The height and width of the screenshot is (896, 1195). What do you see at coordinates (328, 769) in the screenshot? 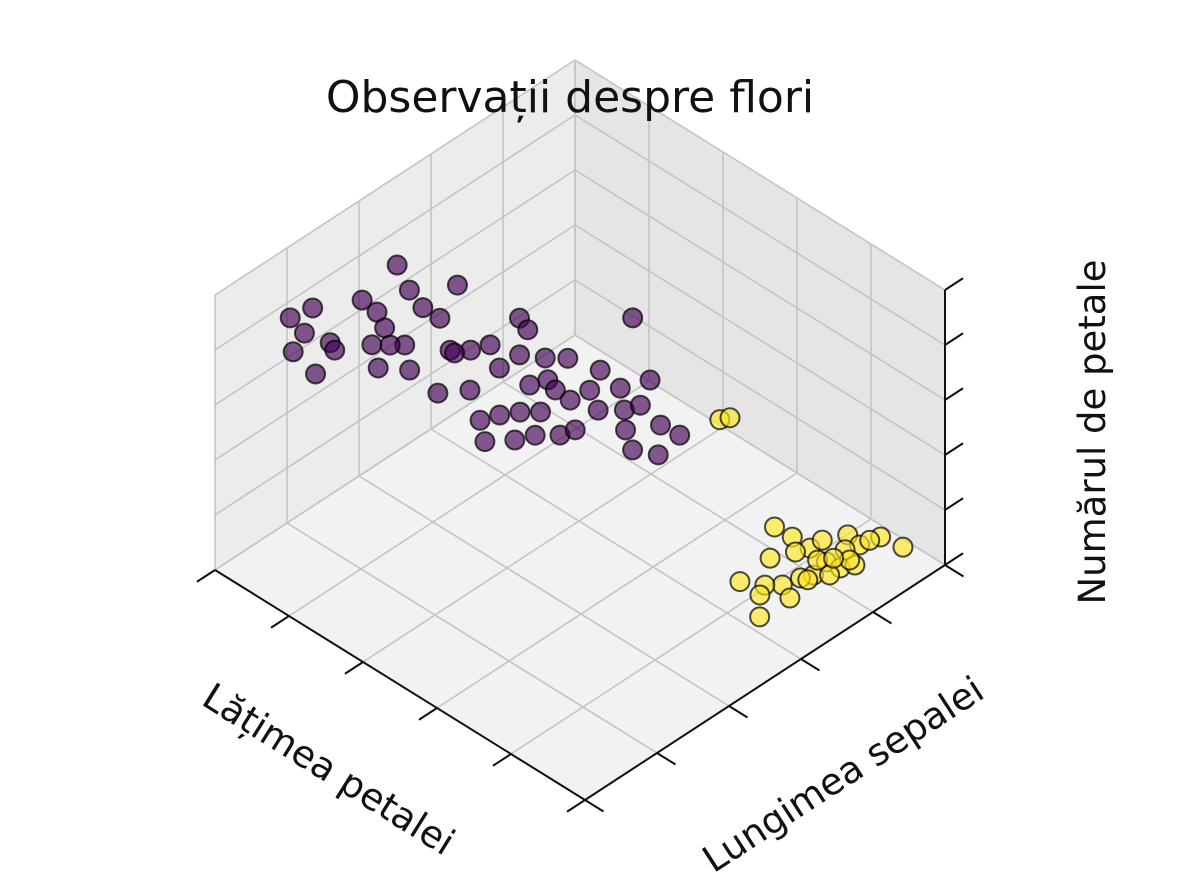
I see `x-axis-label: Lățimea petalei` at bounding box center [328, 769].